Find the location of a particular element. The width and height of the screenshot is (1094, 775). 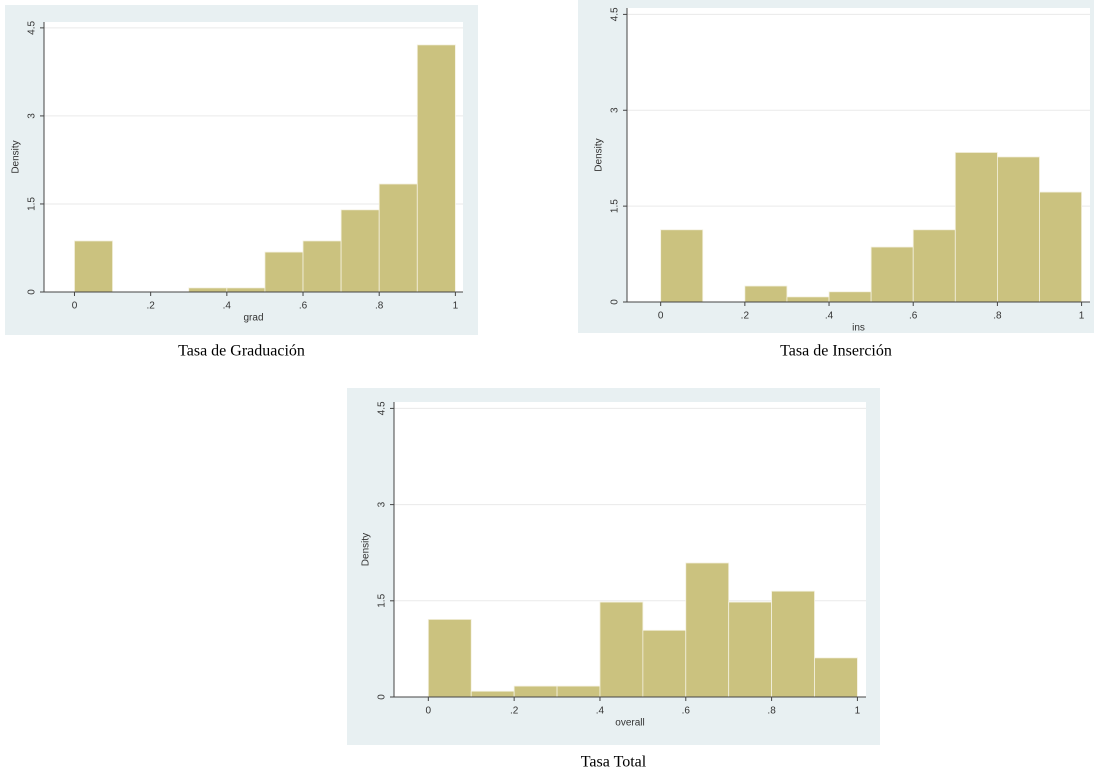

x-axis-label: grad is located at coordinates (253, 318).